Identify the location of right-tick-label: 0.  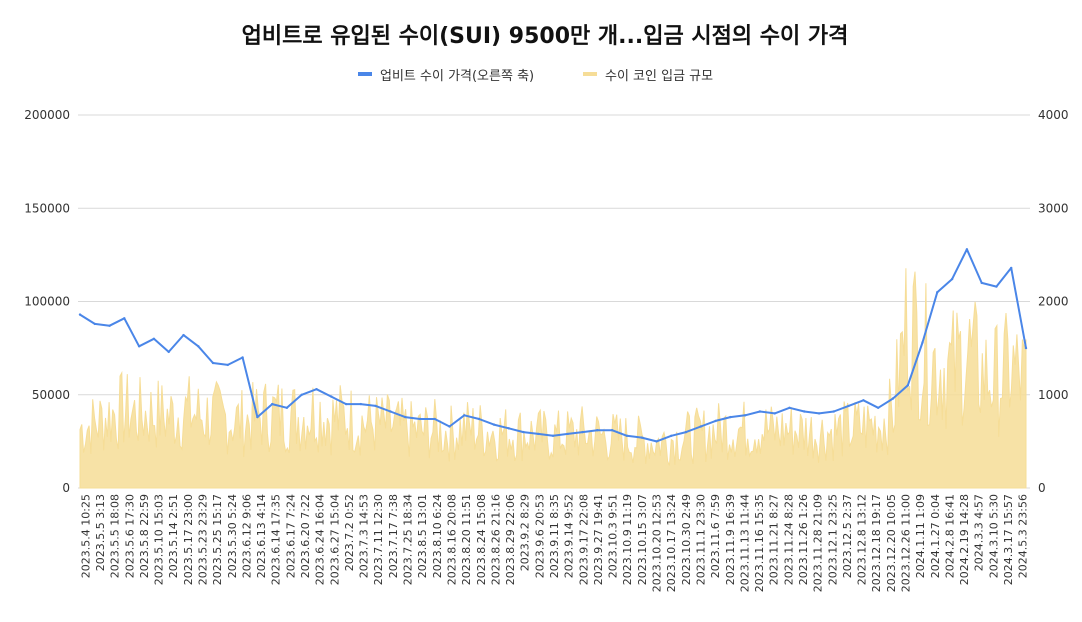
(1042, 488).